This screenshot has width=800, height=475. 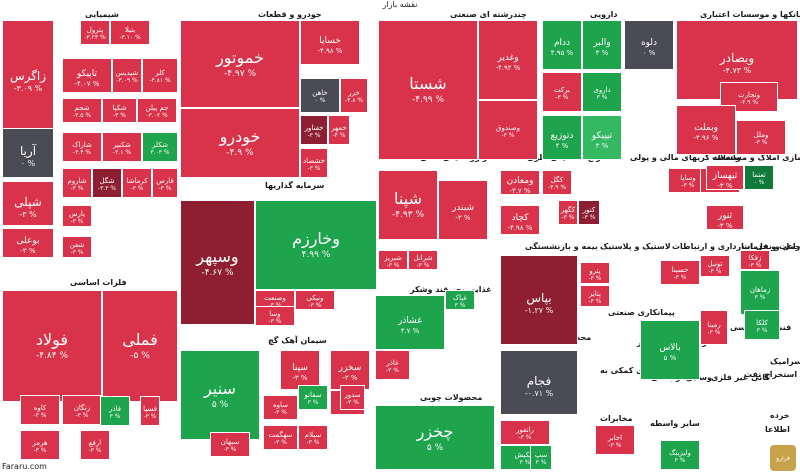 What do you see at coordinates (541, 457) in the screenshot?
I see `treemap-tile: سپ ۳ %` at bounding box center [541, 457].